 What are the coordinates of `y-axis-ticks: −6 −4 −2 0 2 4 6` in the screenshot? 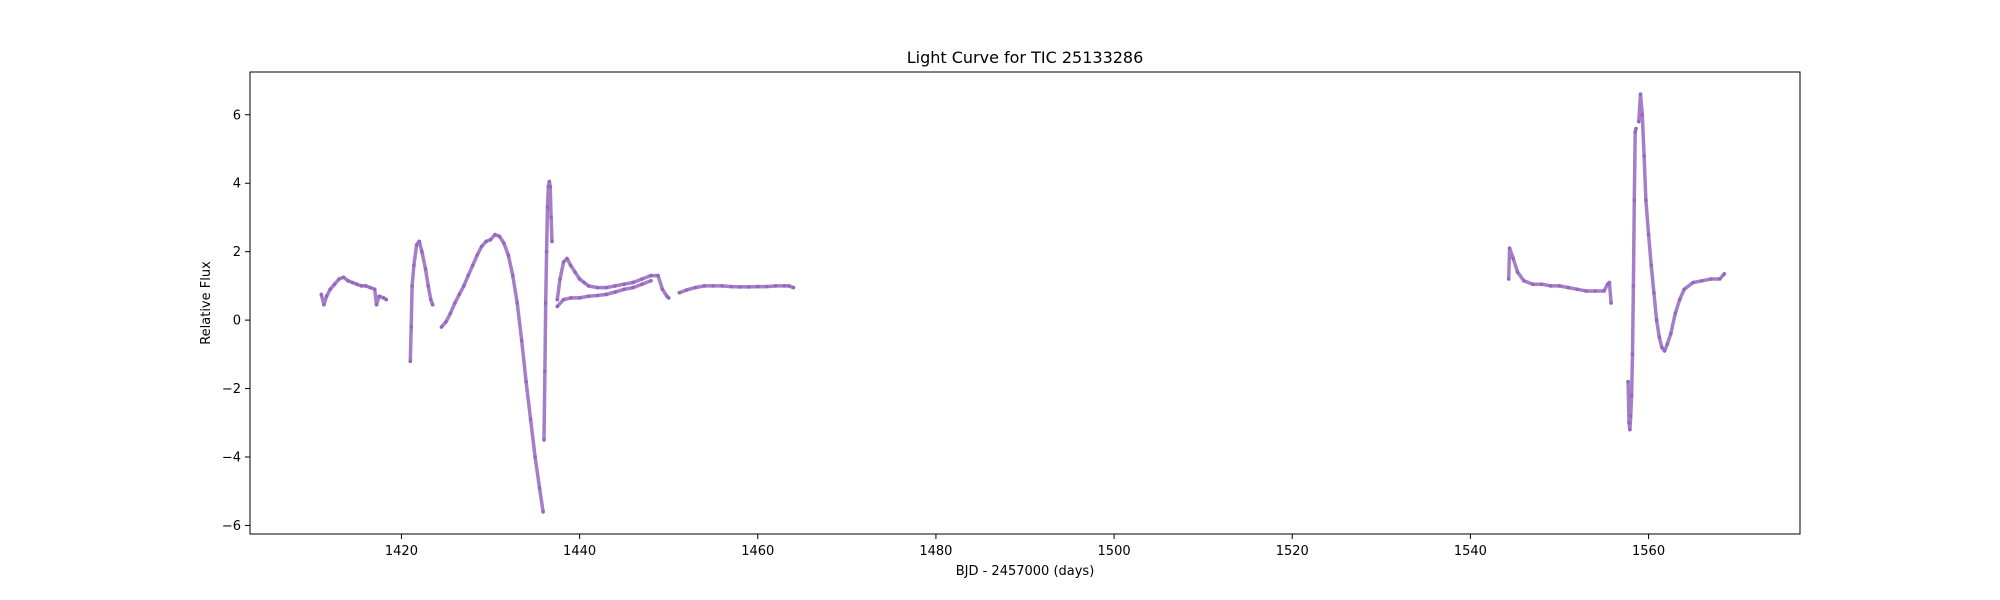 It's located at (236, 321).